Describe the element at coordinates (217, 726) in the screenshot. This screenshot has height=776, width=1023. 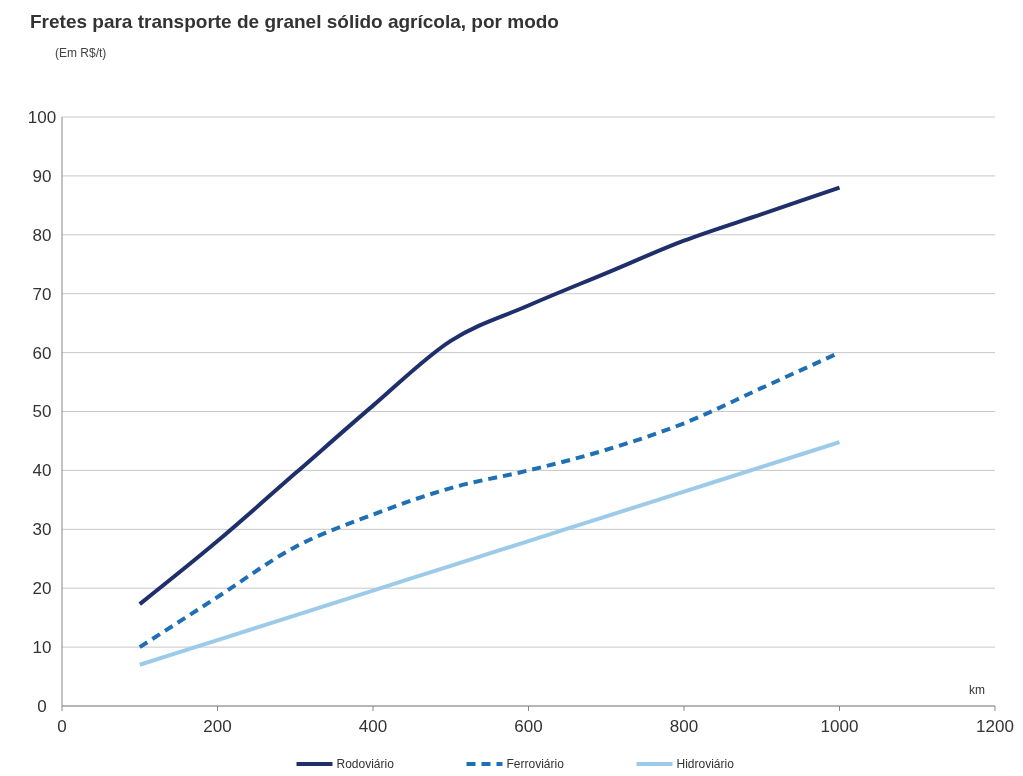
I see `x-tick-label: 200` at that location.